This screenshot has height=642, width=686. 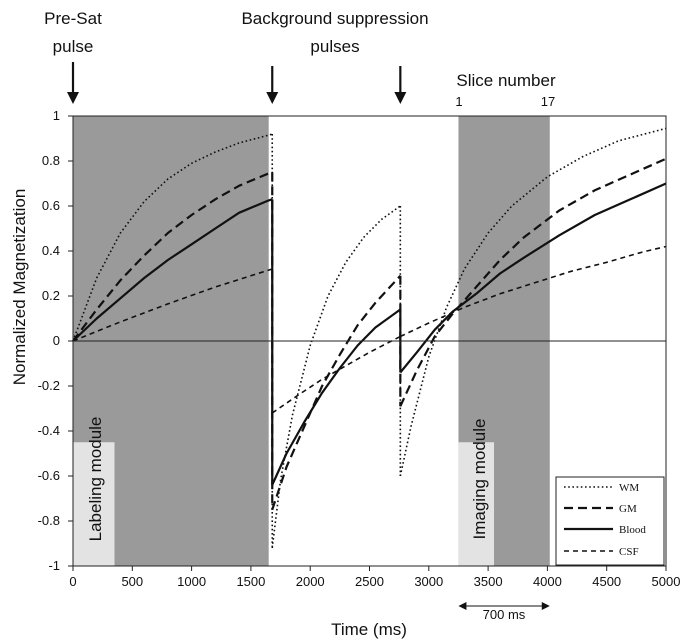 What do you see at coordinates (51, 160) in the screenshot?
I see `y-tick-label-1: 0.8` at bounding box center [51, 160].